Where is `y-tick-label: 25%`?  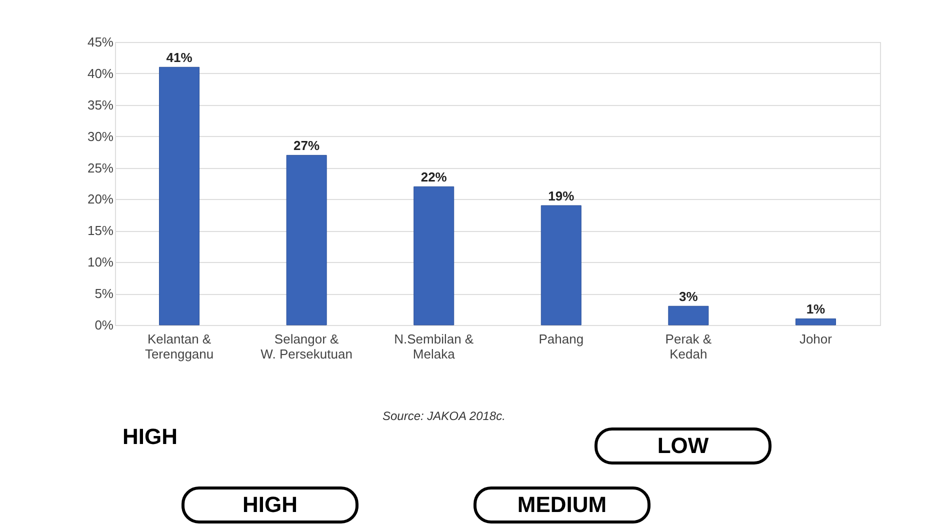 y-tick-label: 25% is located at coordinates (100, 168).